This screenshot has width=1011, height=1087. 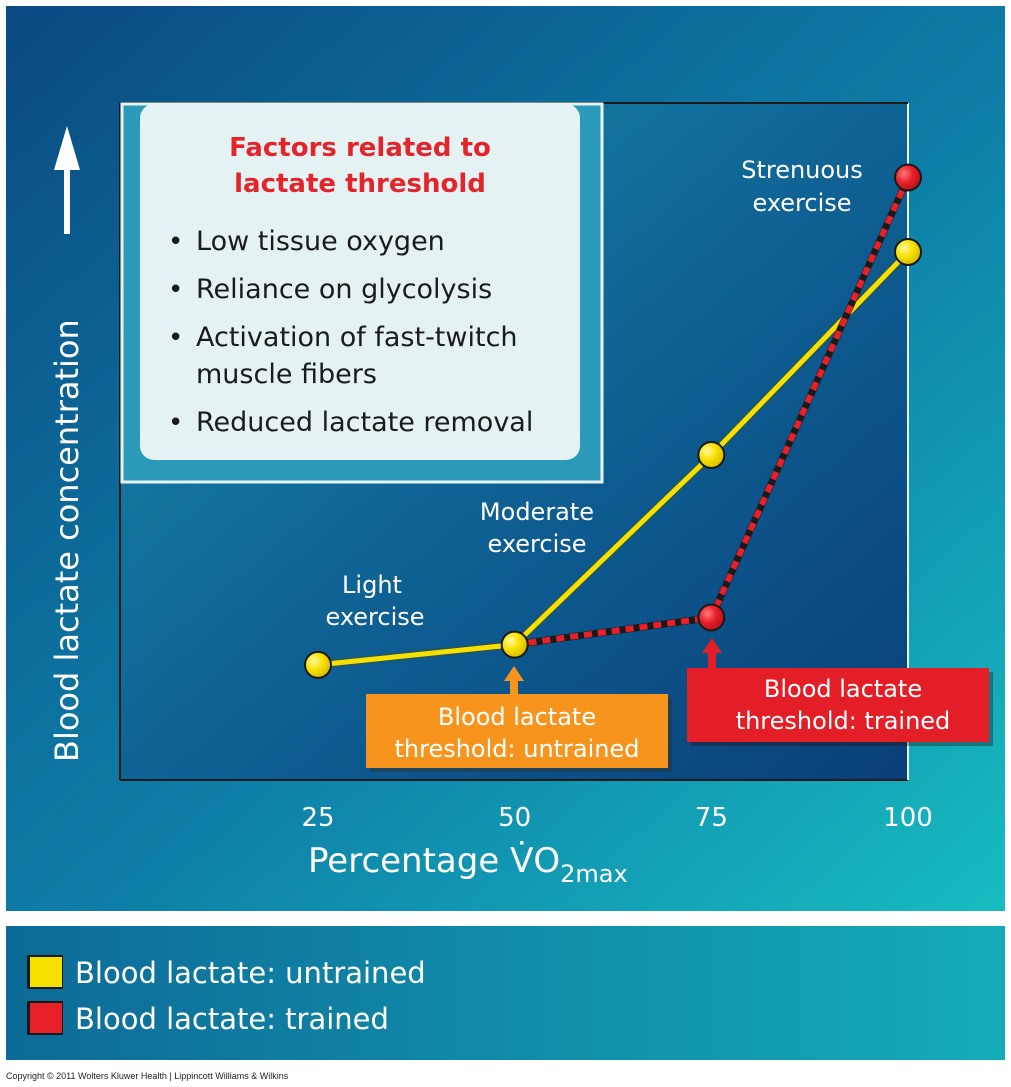 I want to click on x-tick-label-100: 100, so click(x=908, y=818).